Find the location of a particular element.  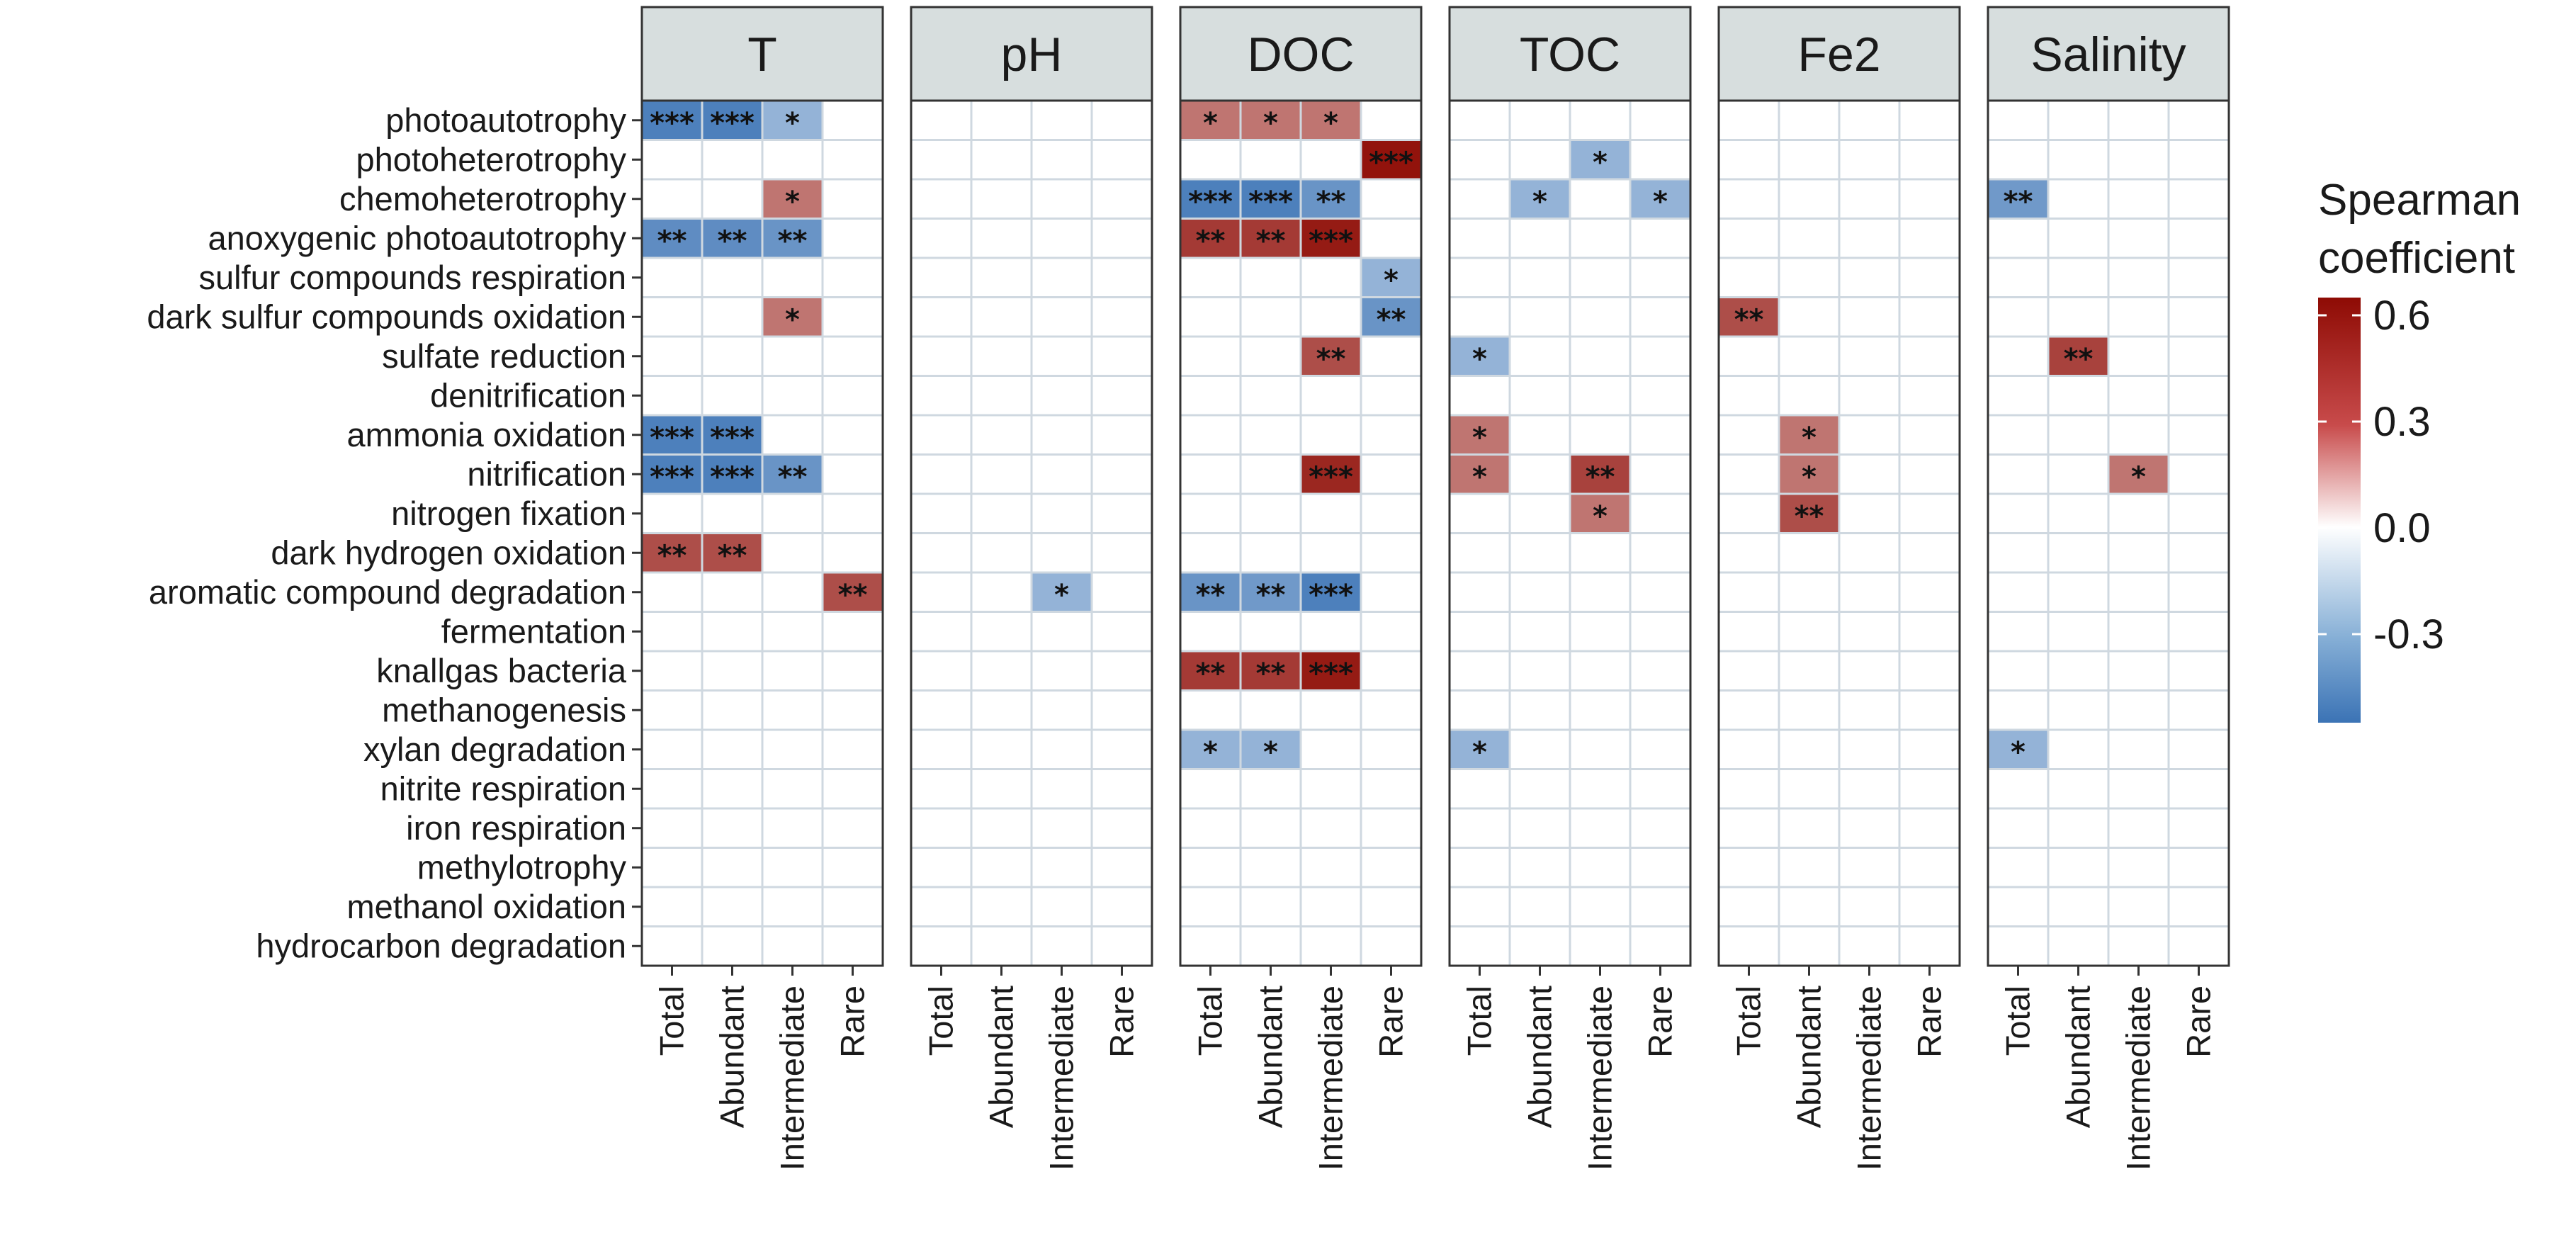

facet-strip-fe2 is located at coordinates (1839, 54).